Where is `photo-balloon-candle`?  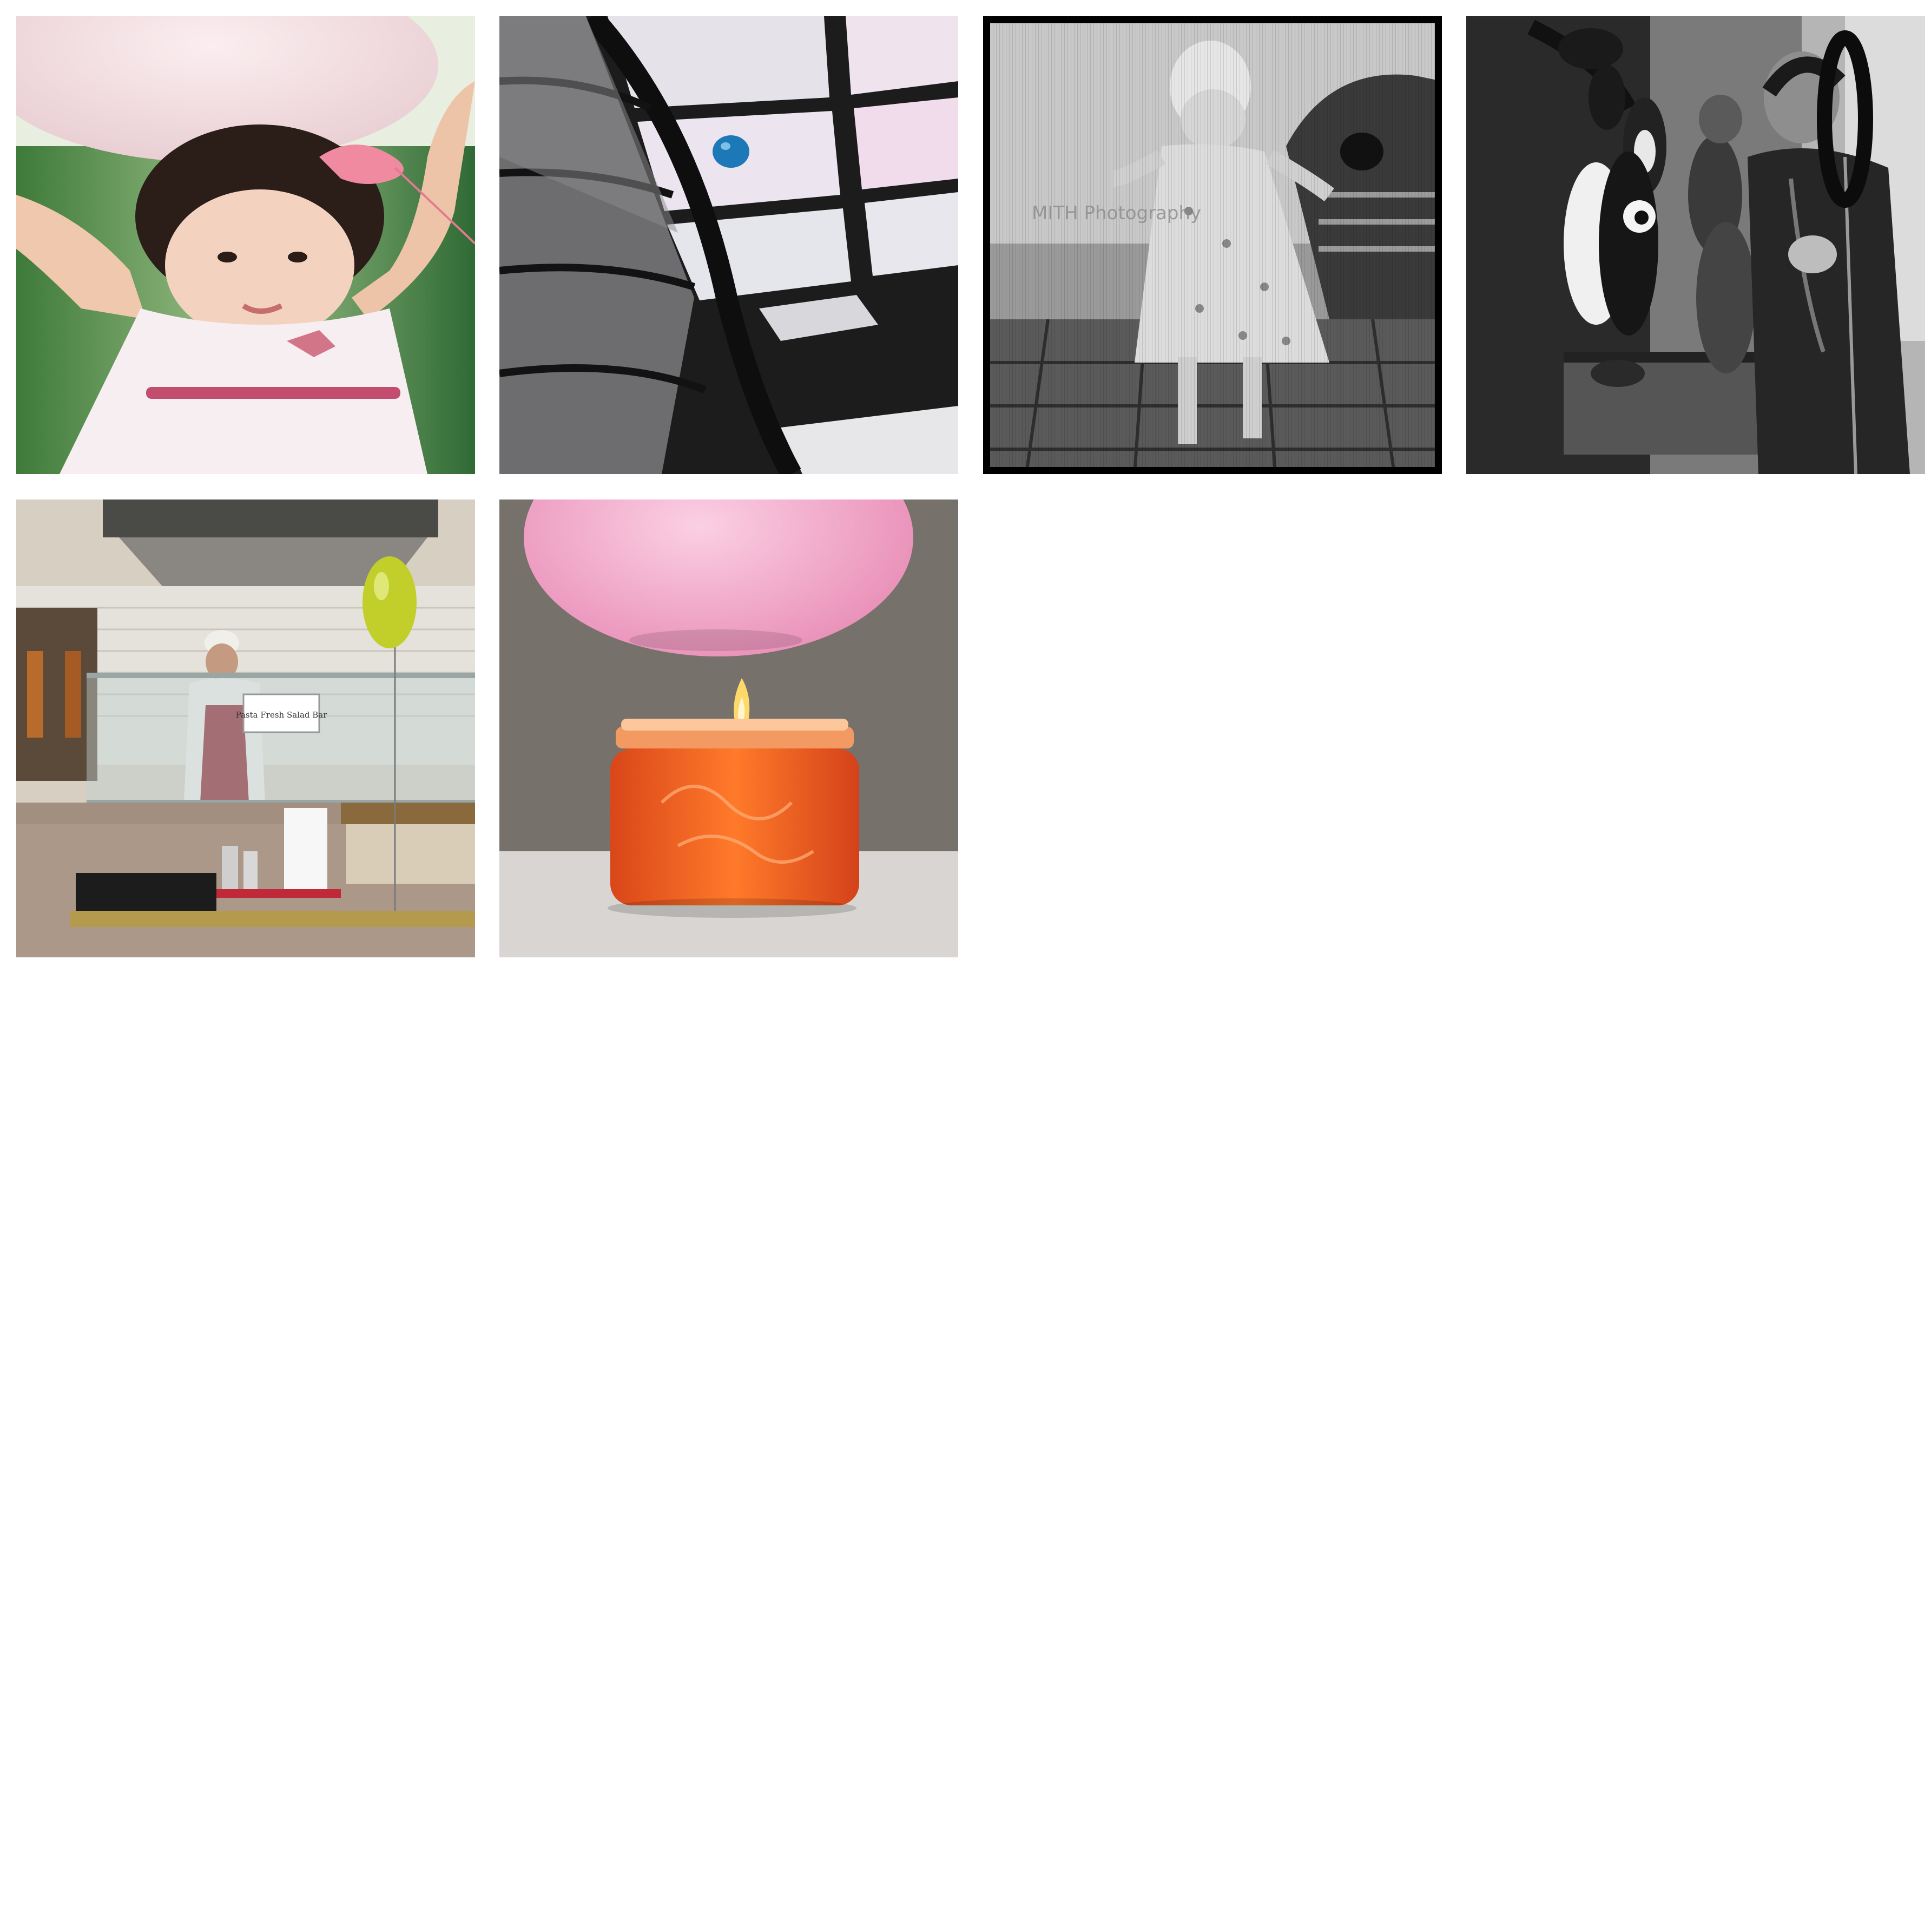
photo-balloon-candle is located at coordinates (728, 728).